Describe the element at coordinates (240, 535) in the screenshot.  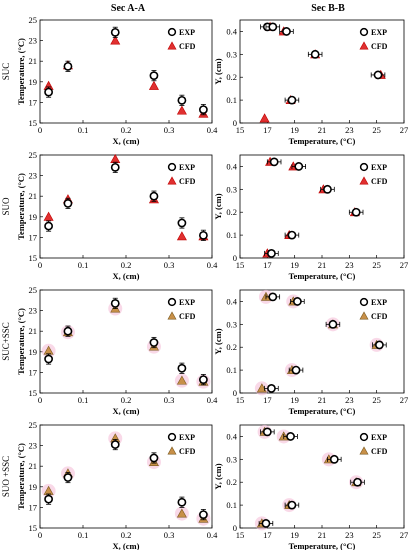
I see `x-tick-label: 15` at that location.